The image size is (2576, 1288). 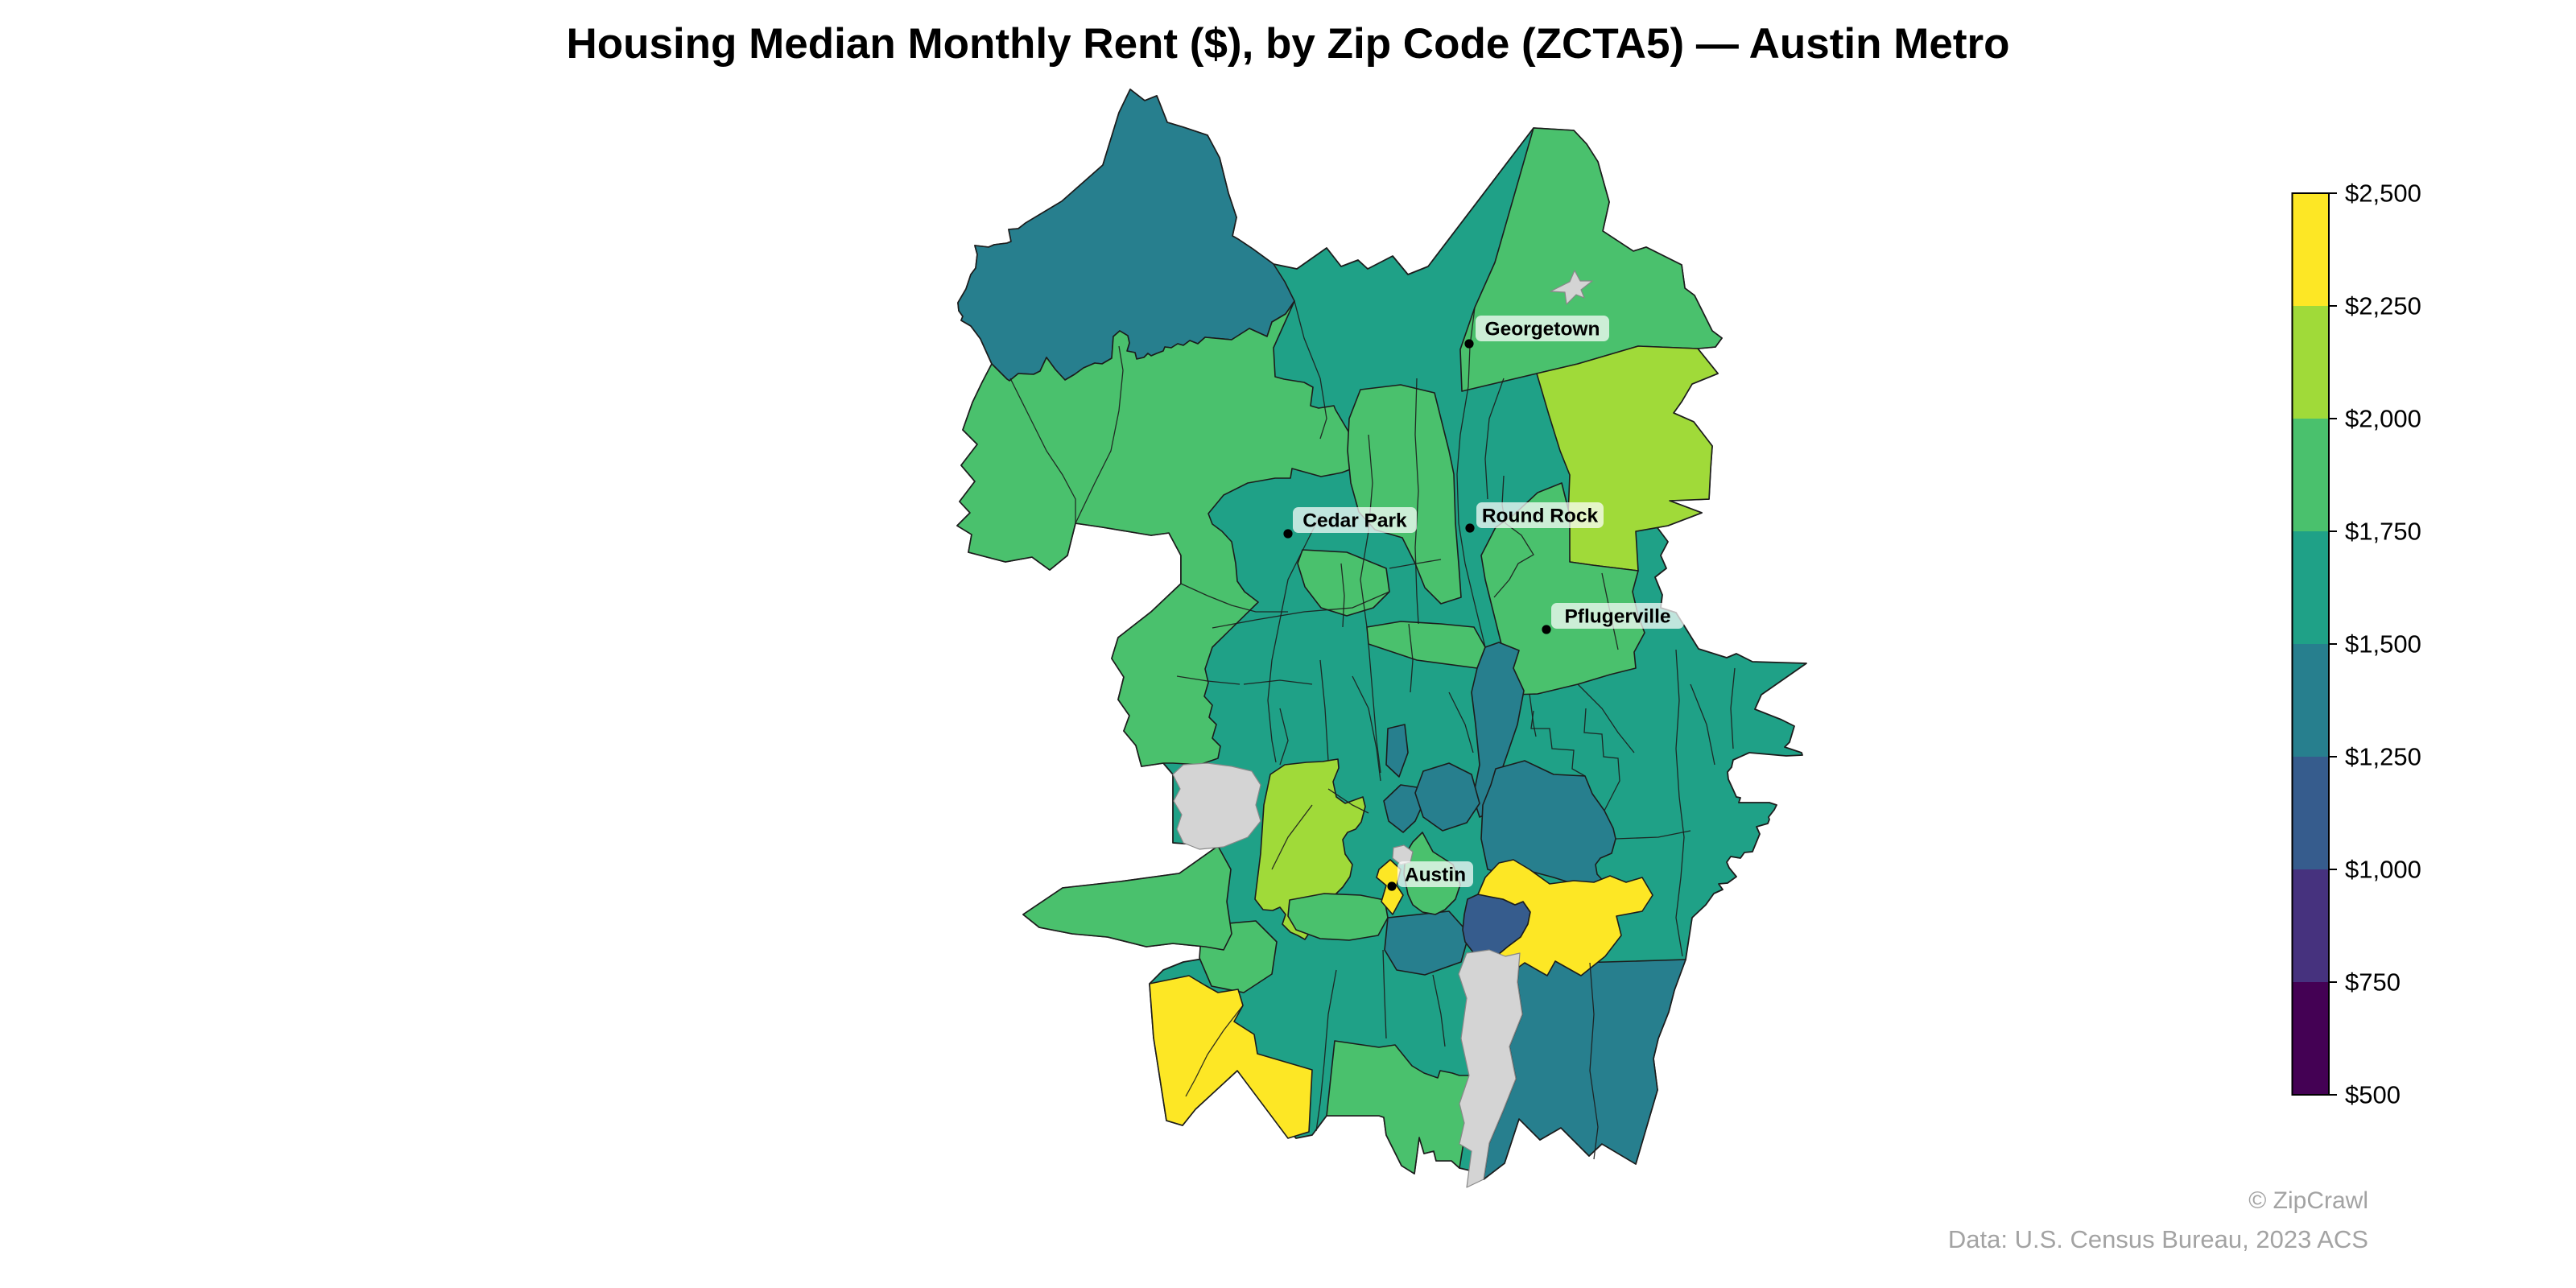 What do you see at coordinates (2373, 982) in the screenshot?
I see `svg-text: $750` at bounding box center [2373, 982].